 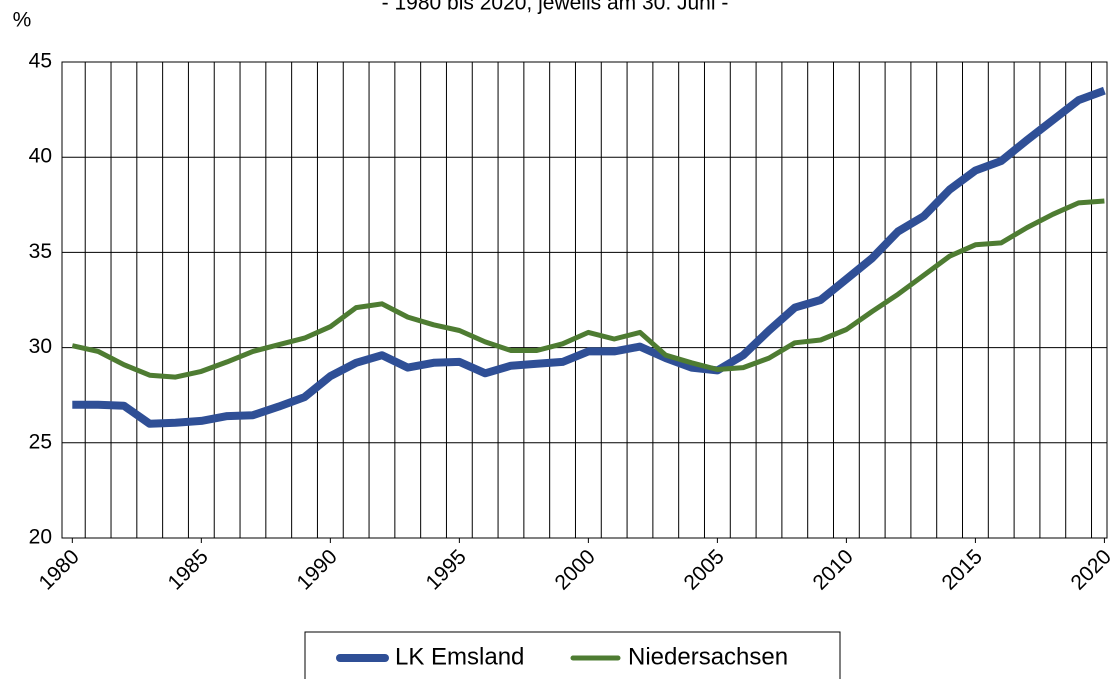 What do you see at coordinates (459, 656) in the screenshot?
I see `legend-label: LK Emsland` at bounding box center [459, 656].